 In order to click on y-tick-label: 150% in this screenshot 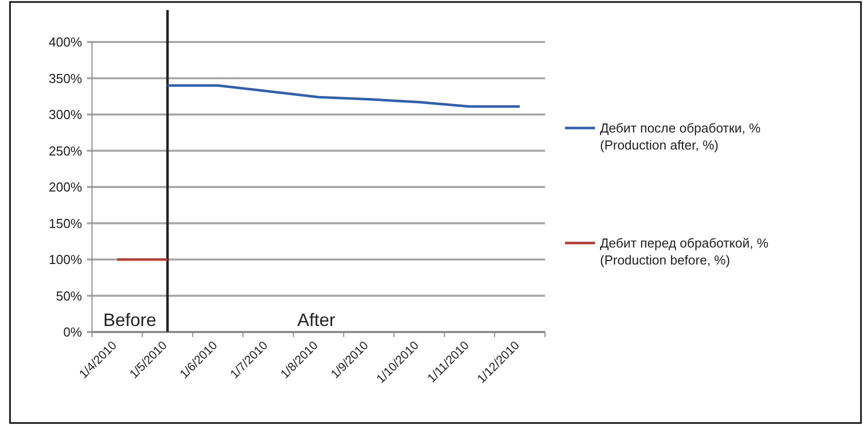, I will do `click(65, 223)`.